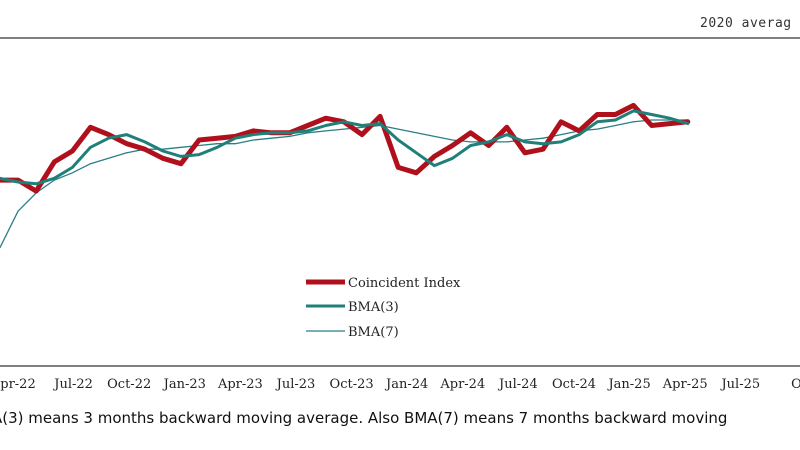 Image resolution: width=800 pixels, height=450 pixels. What do you see at coordinates (628, 384) in the screenshot?
I see `x-tick-label: Jan-25` at bounding box center [628, 384].